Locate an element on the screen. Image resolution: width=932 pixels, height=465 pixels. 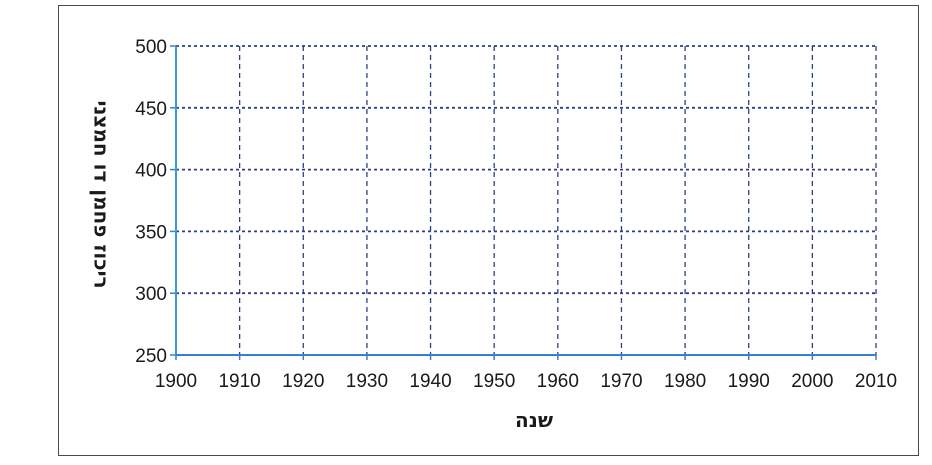
x-tick-label: 1930 is located at coordinates (367, 381).